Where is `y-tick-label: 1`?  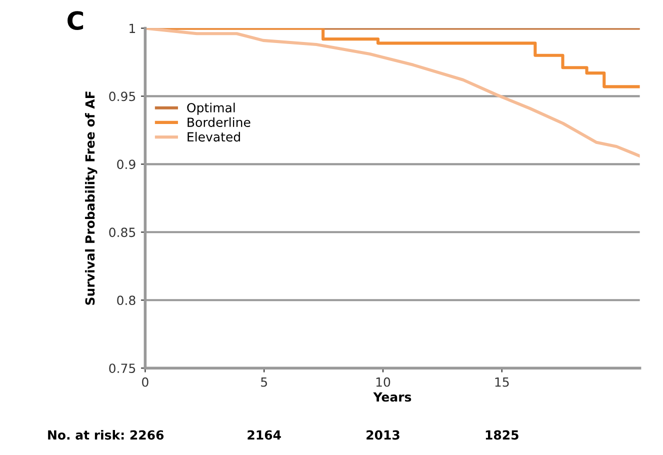 y-tick-label: 1 is located at coordinates (133, 28).